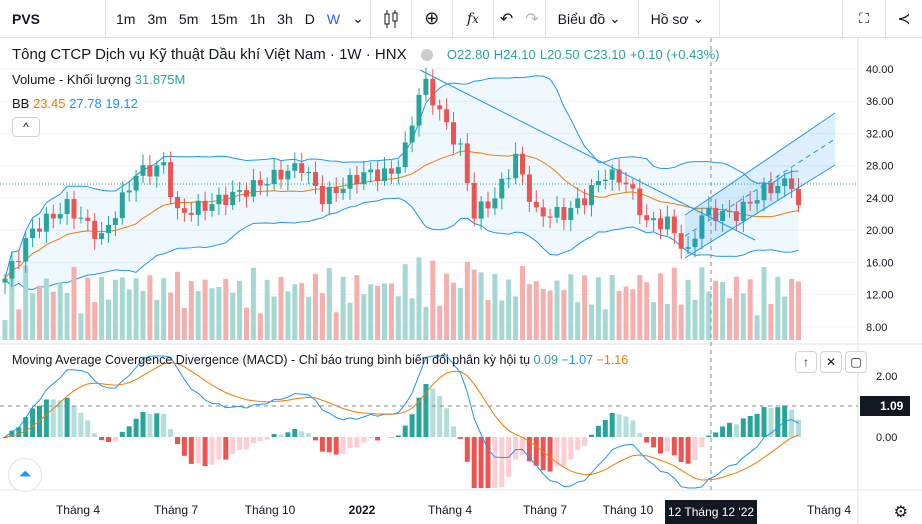 This screenshot has width=922, height=524. I want to click on time-tick-label: Tháng 10, so click(270, 510).